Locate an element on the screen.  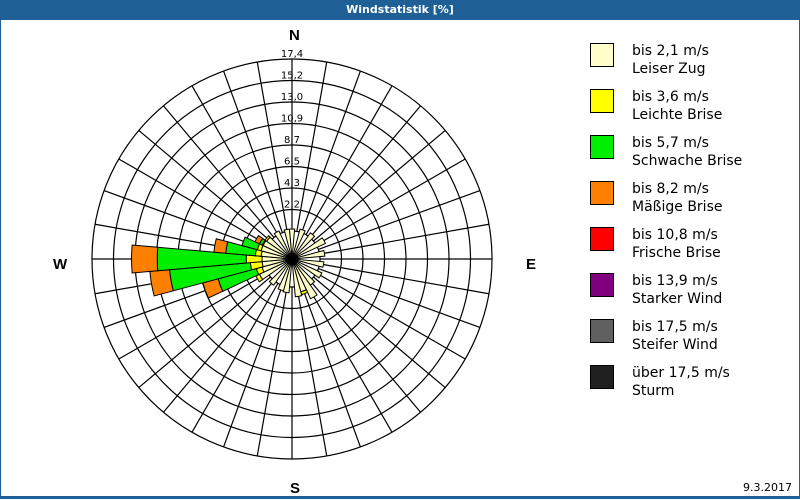
legend-range: bis 17,5 m/s is located at coordinates (675, 327).